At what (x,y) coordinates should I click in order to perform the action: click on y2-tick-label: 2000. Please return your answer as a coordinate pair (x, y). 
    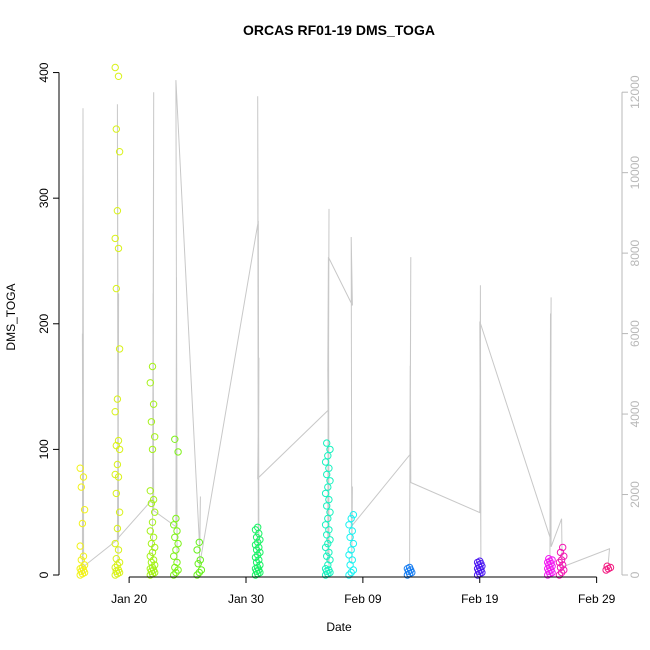
    Looking at the image, I should click on (635, 494).